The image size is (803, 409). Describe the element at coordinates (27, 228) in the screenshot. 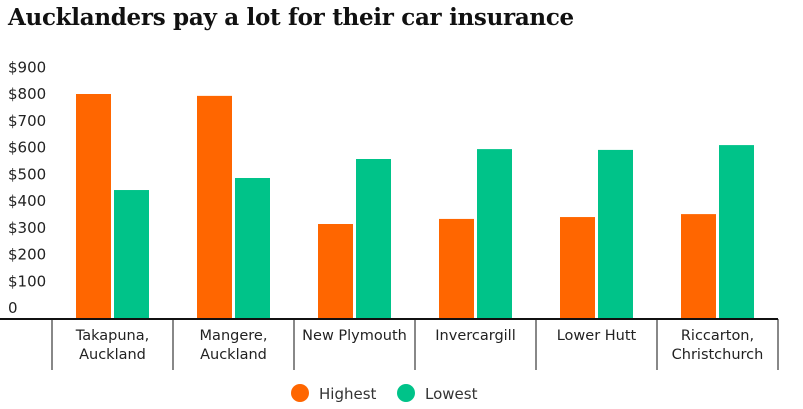

I see `y-tick-label: $300` at that location.